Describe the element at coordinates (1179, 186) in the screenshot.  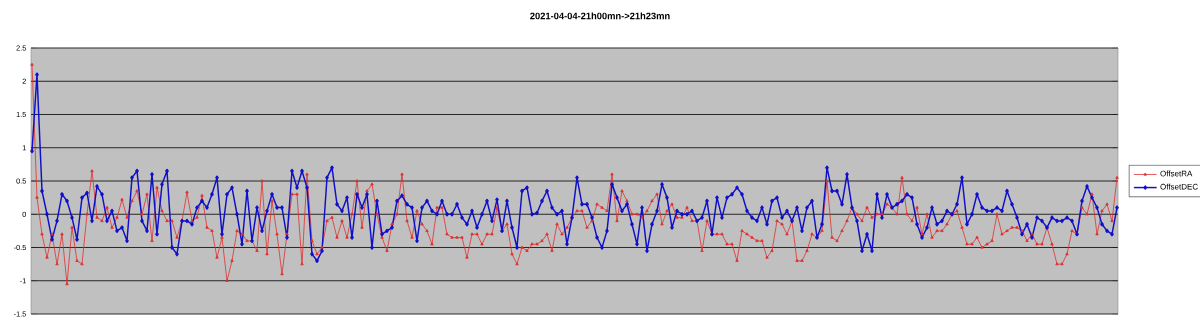
I see `legend-label: OffsetDEC` at that location.